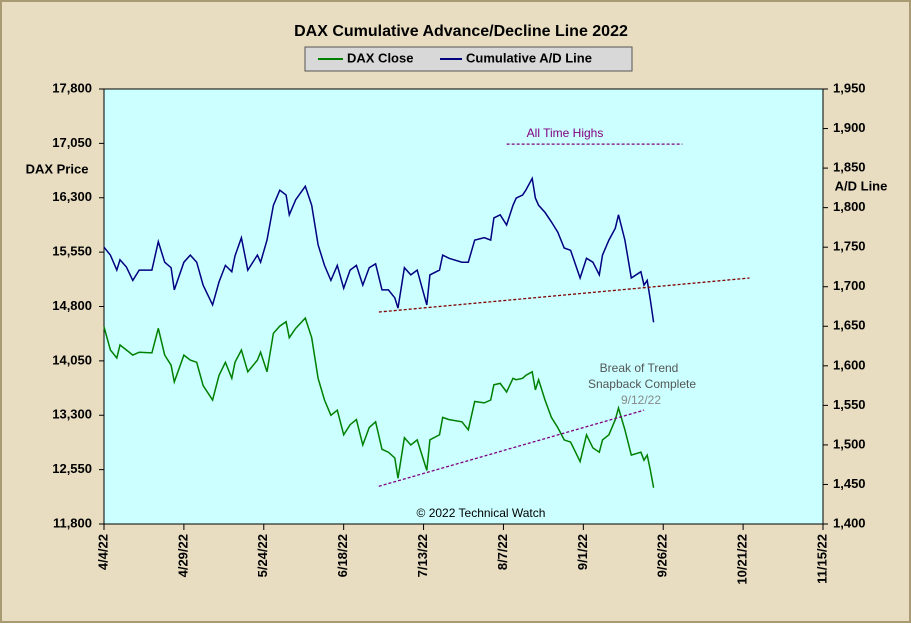  Describe the element at coordinates (639, 368) in the screenshot. I see `annotation: Break of Trend` at that location.